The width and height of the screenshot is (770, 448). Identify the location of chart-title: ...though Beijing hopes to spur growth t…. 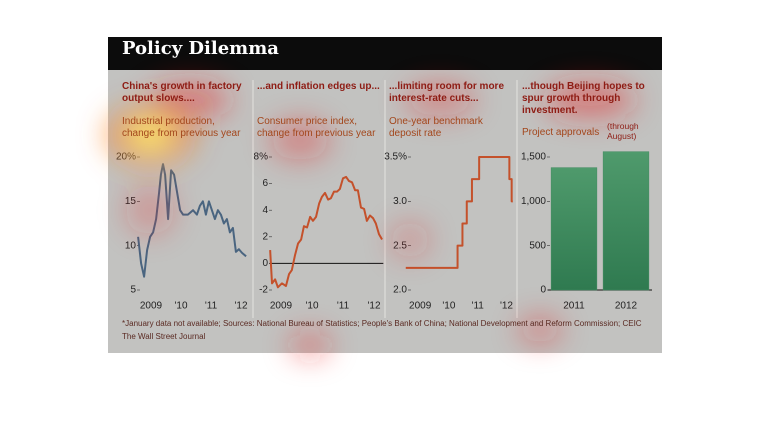
(583, 98).